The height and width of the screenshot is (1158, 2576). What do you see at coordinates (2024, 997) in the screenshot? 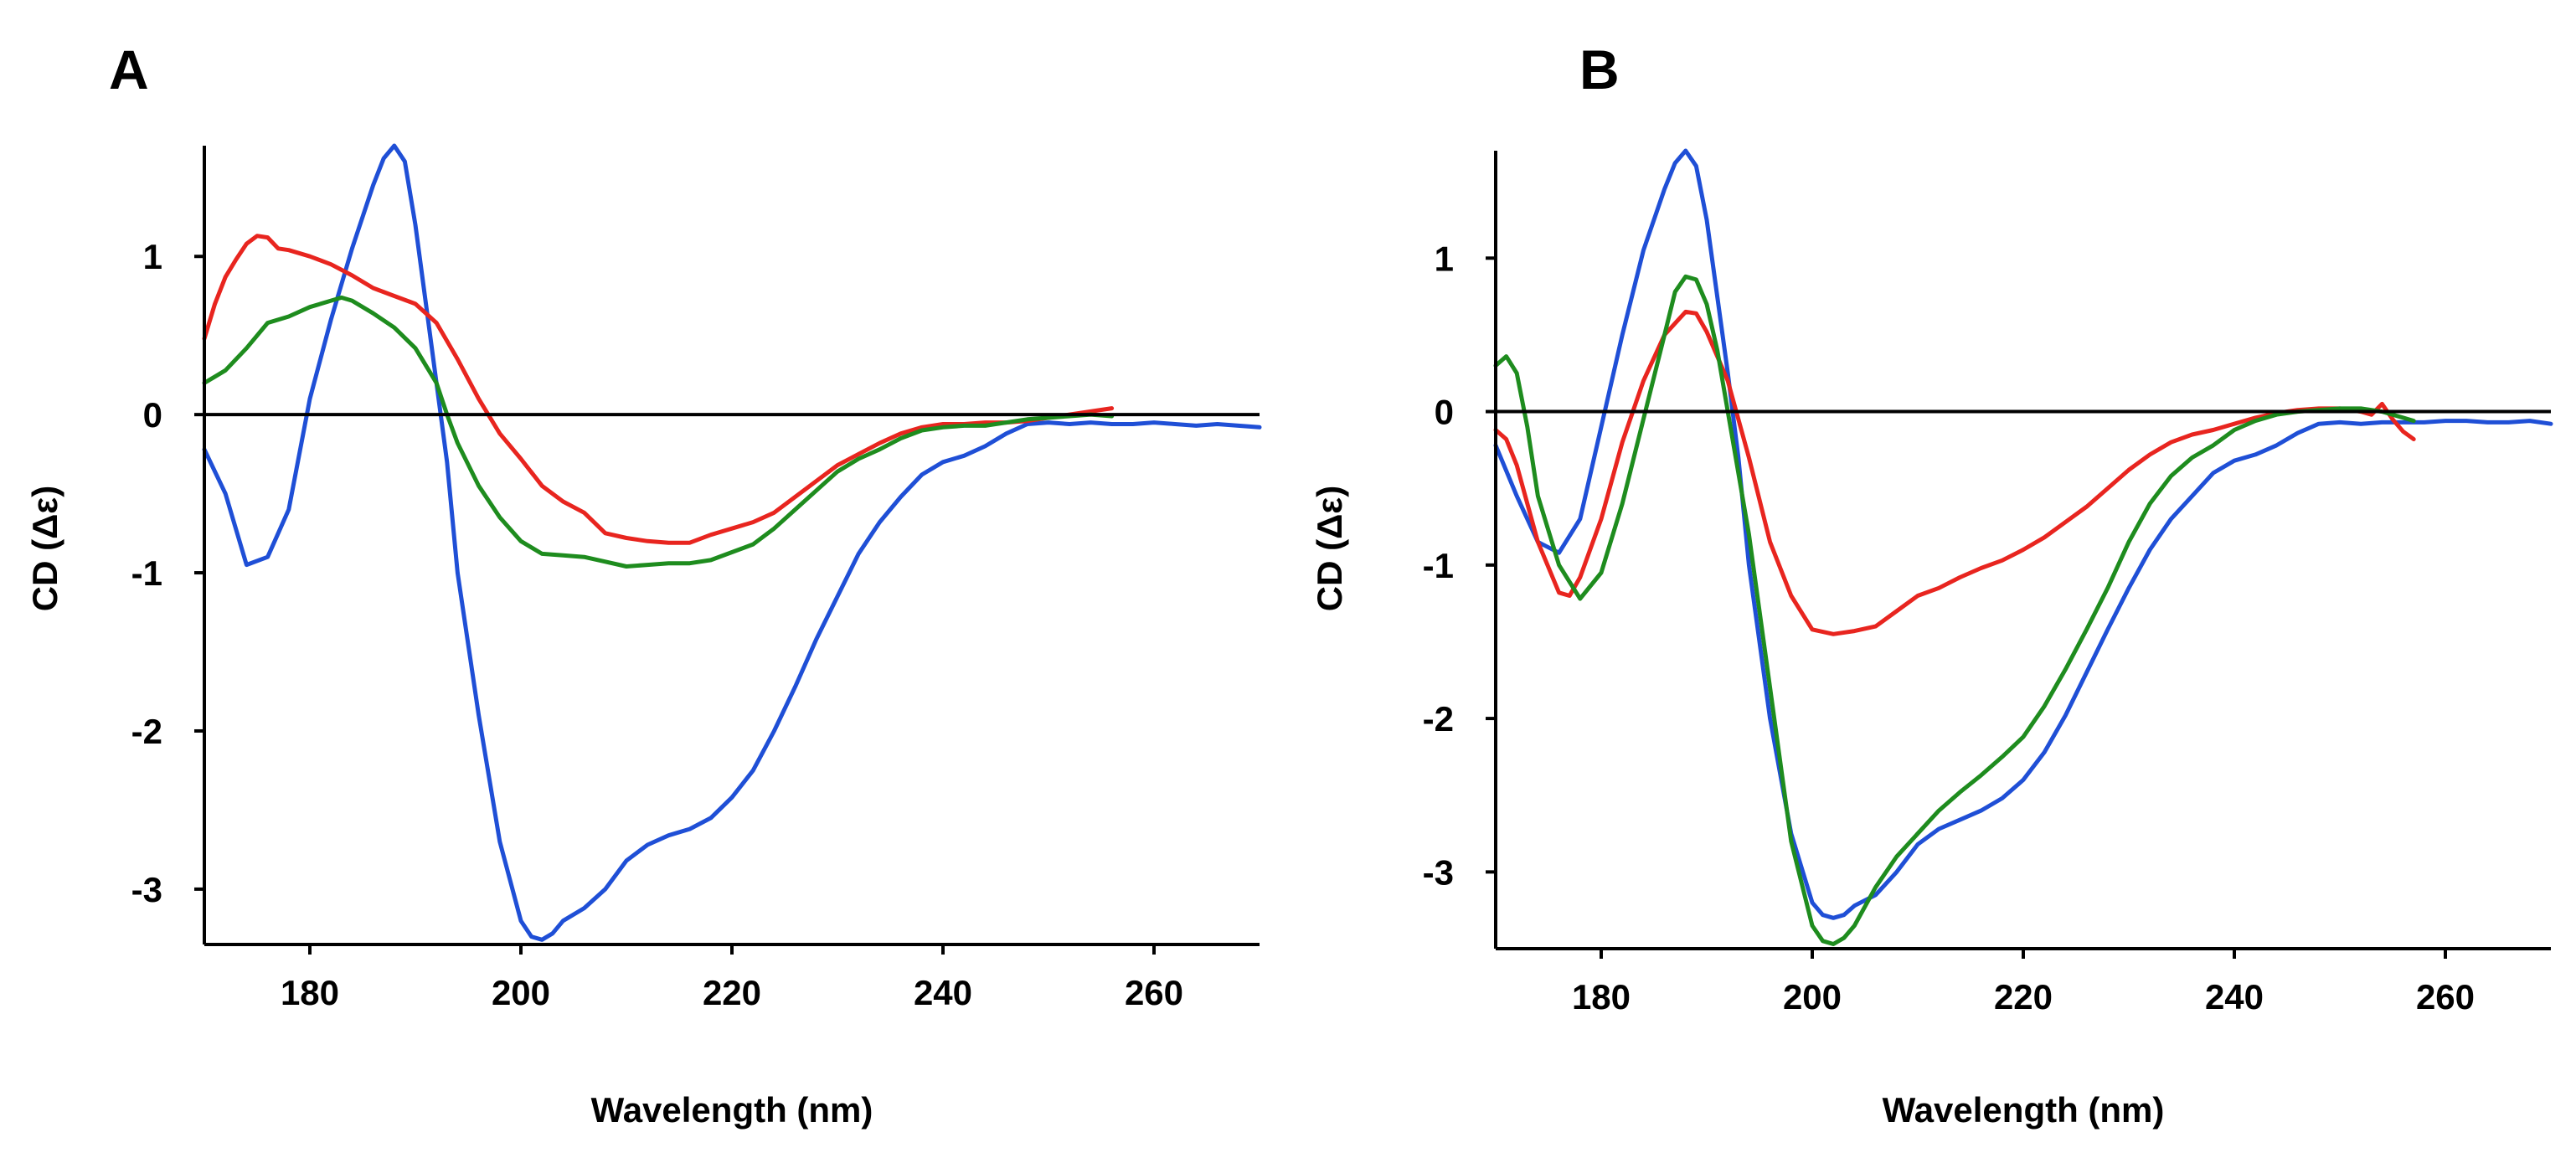
I see `panel-b-x-tick-label: 220` at bounding box center [2024, 997].